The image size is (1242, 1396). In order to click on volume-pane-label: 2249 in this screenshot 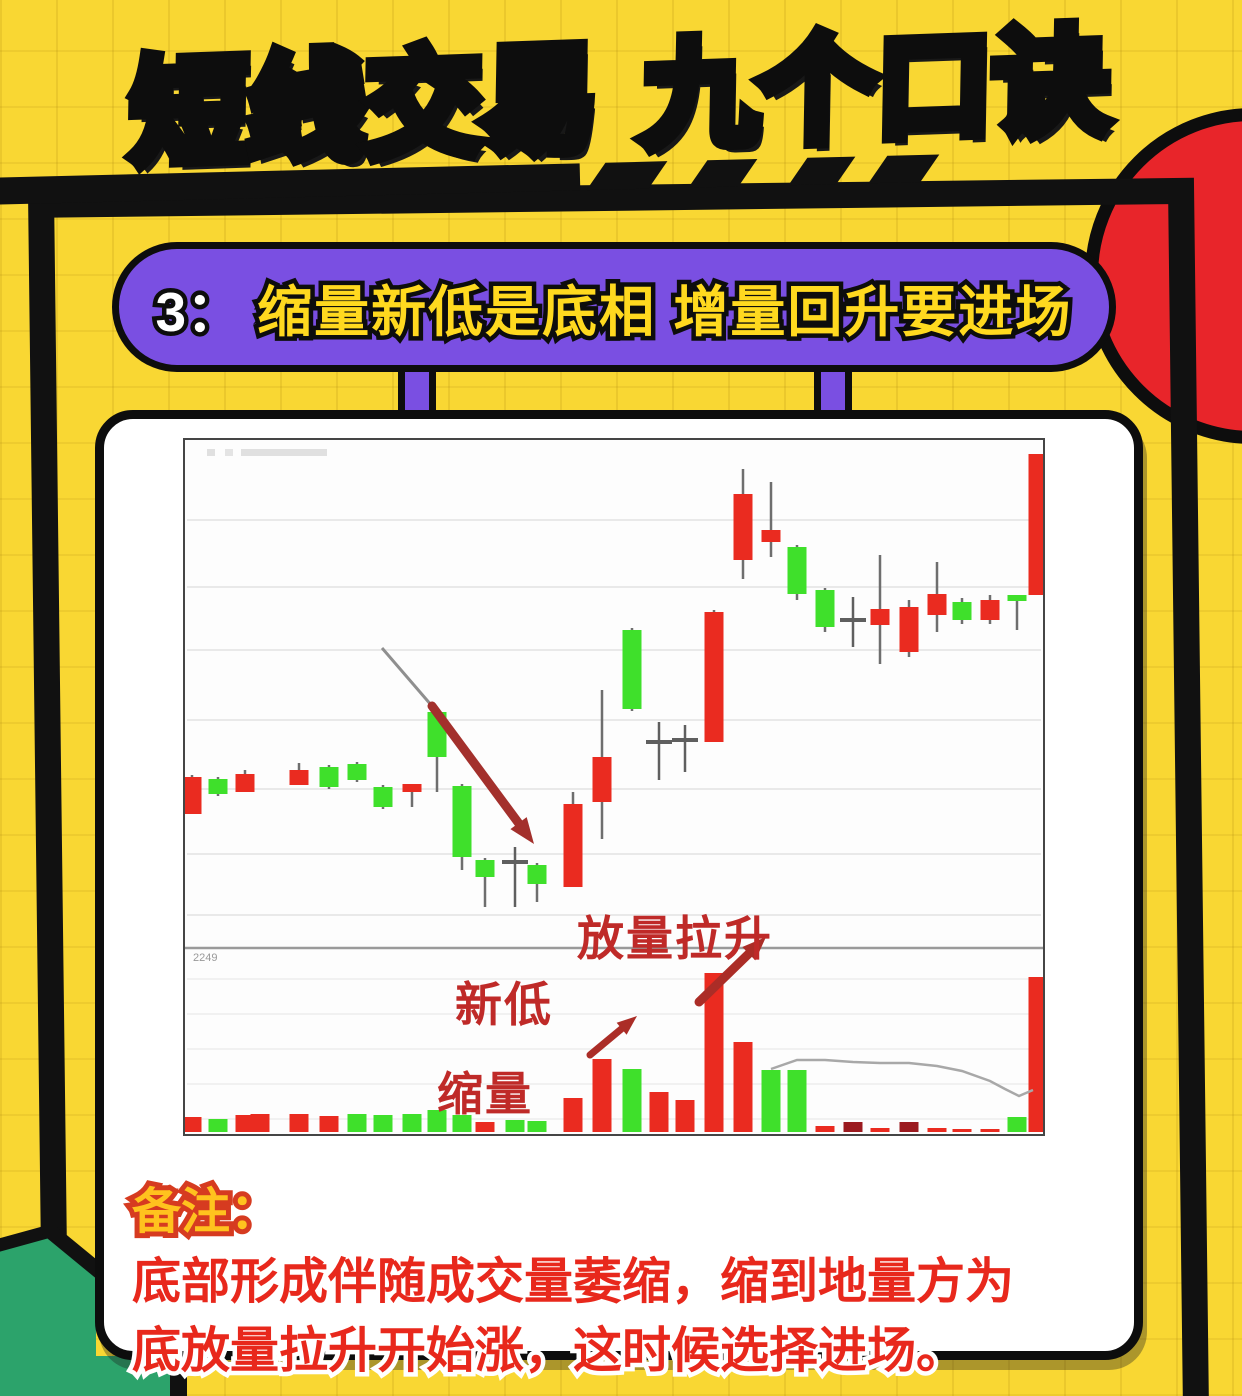, I will do `click(205, 958)`.